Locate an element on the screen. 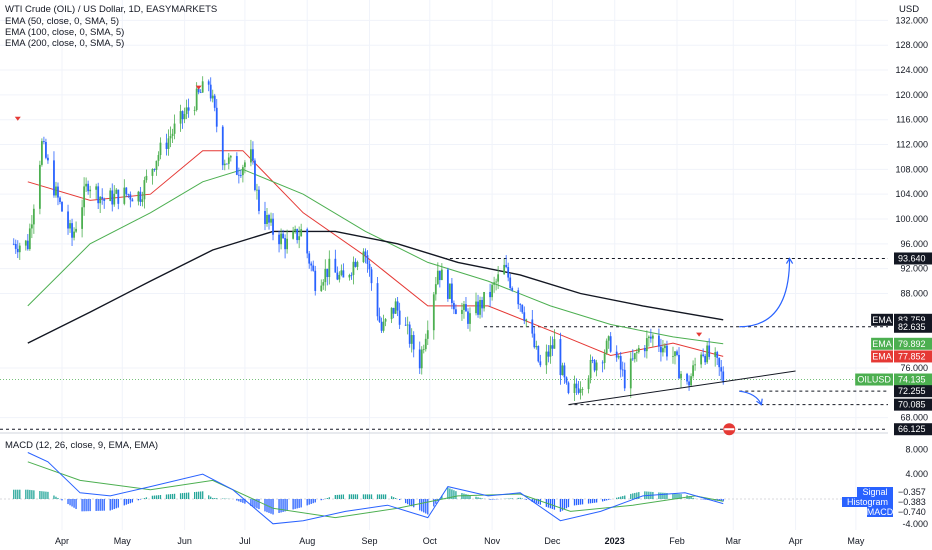 This screenshot has width=932, height=550. macd-legend: MACD (12, 26, close, 9, EMA, EMA) is located at coordinates (82, 445).